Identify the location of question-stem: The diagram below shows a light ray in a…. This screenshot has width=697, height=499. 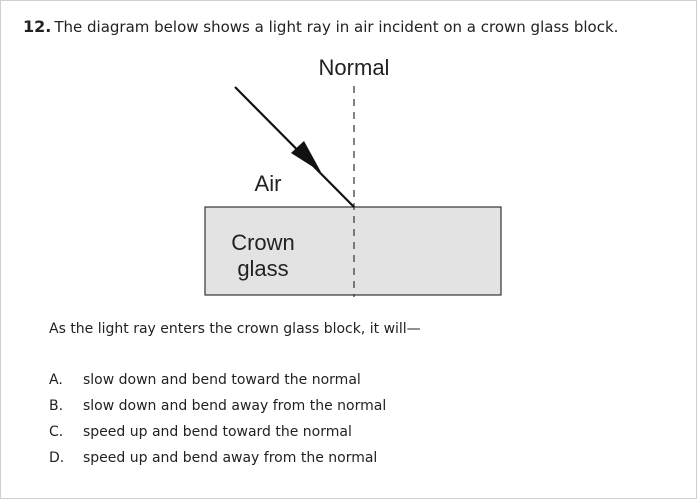
(336, 27).